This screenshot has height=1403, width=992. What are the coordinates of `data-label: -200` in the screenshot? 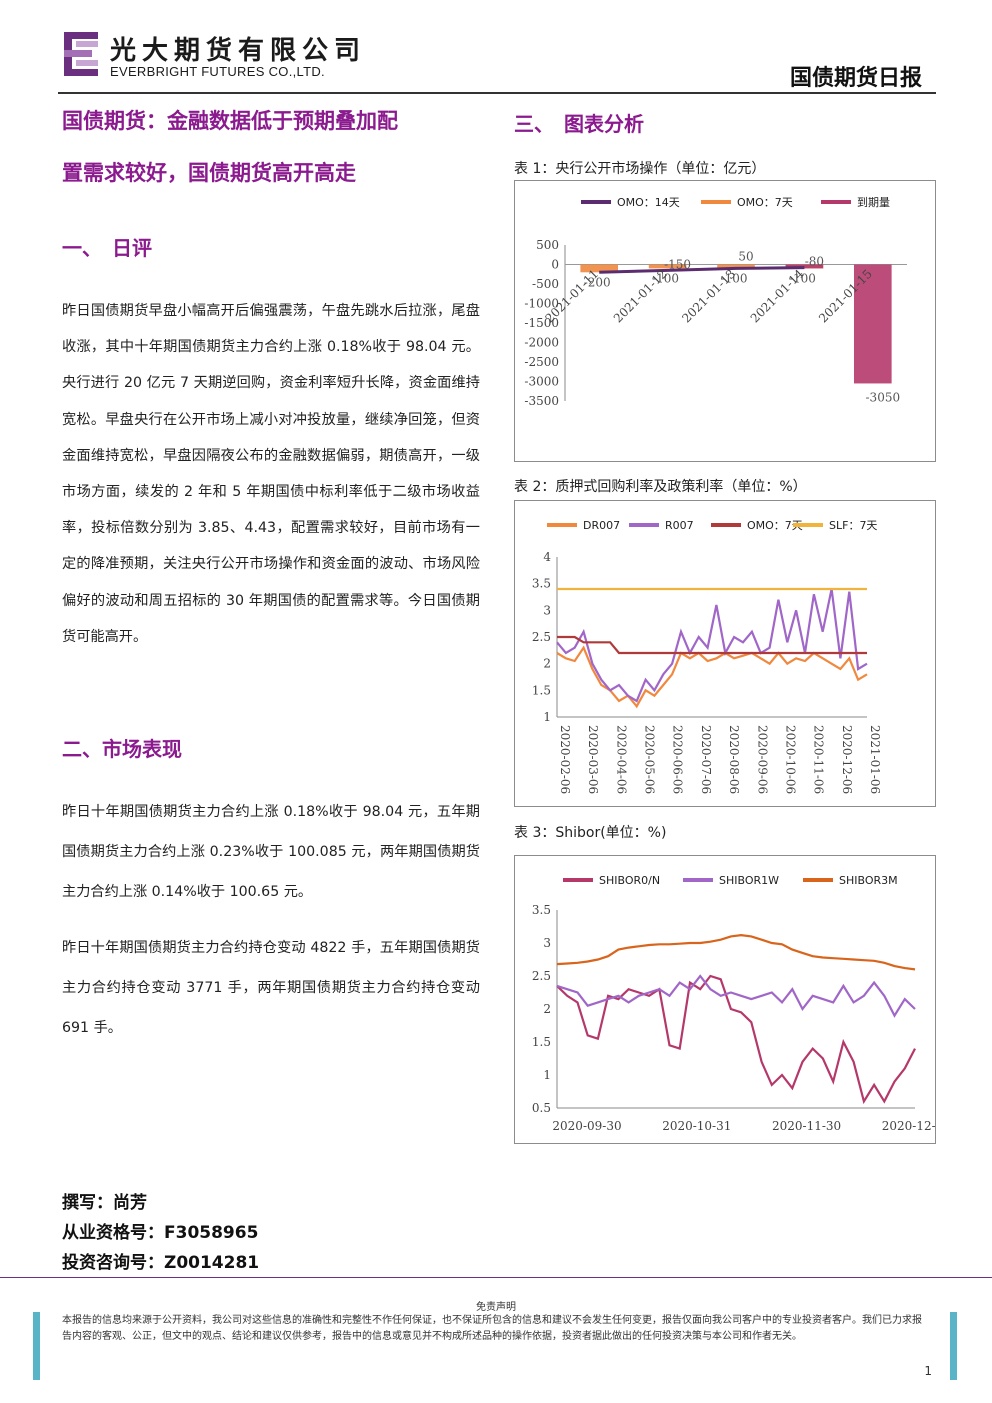 It's located at (597, 282).